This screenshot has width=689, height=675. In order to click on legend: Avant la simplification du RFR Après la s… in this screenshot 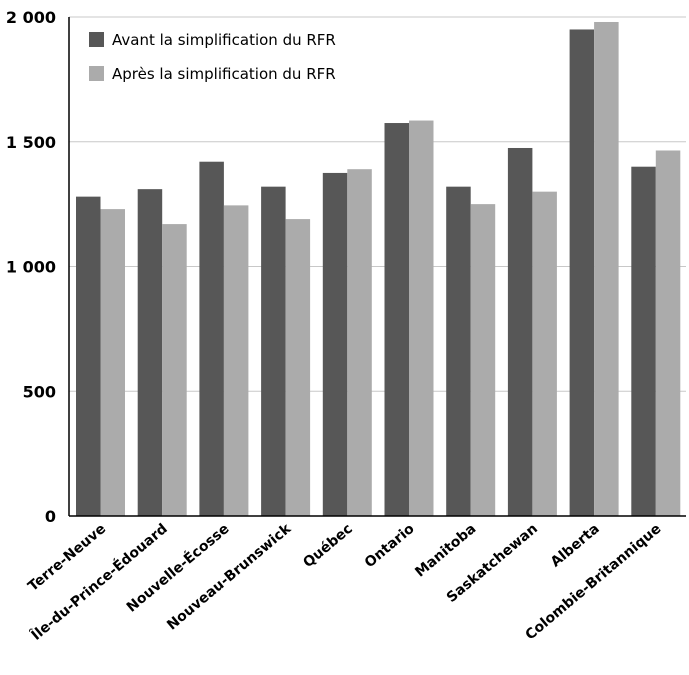, I will do `click(212, 57)`.